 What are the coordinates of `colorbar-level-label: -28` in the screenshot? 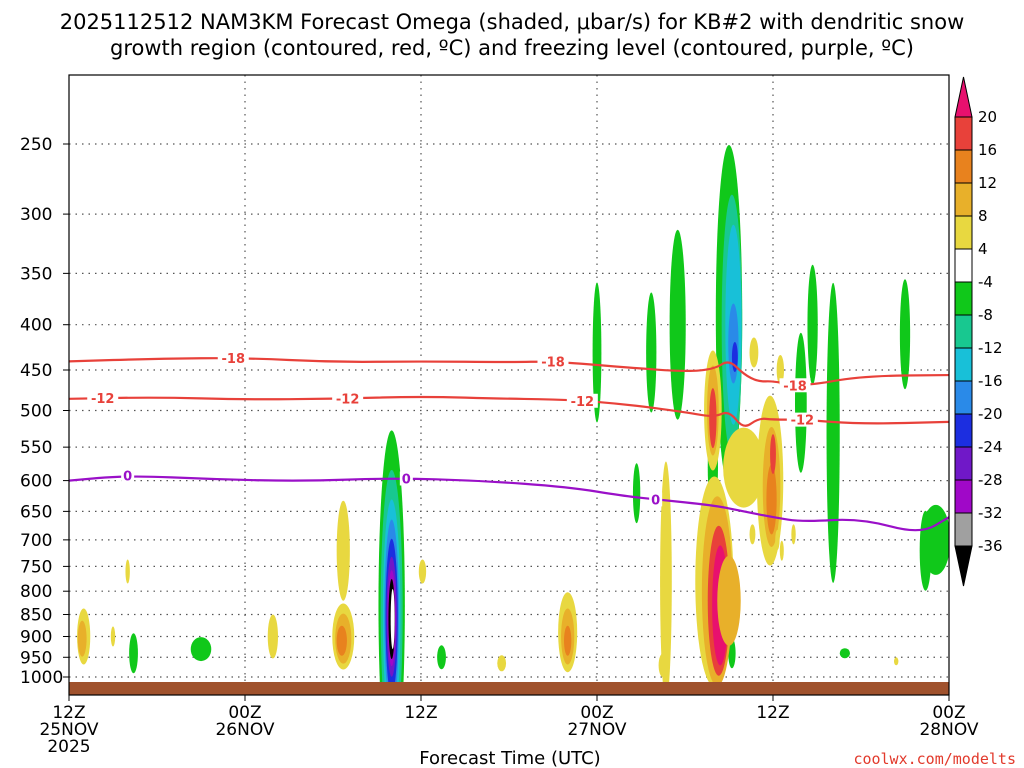 It's located at (990, 480).